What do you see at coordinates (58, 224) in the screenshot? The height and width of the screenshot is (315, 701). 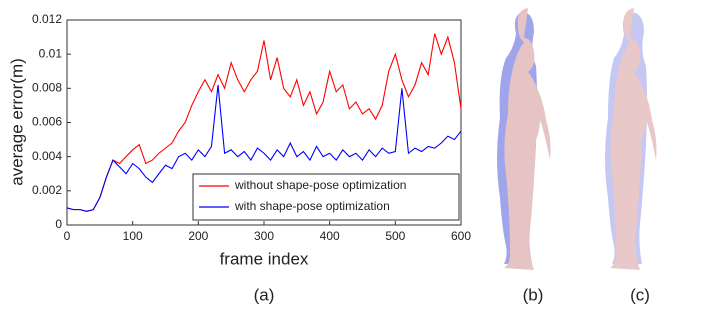 I see `y-tick-label: 0` at bounding box center [58, 224].